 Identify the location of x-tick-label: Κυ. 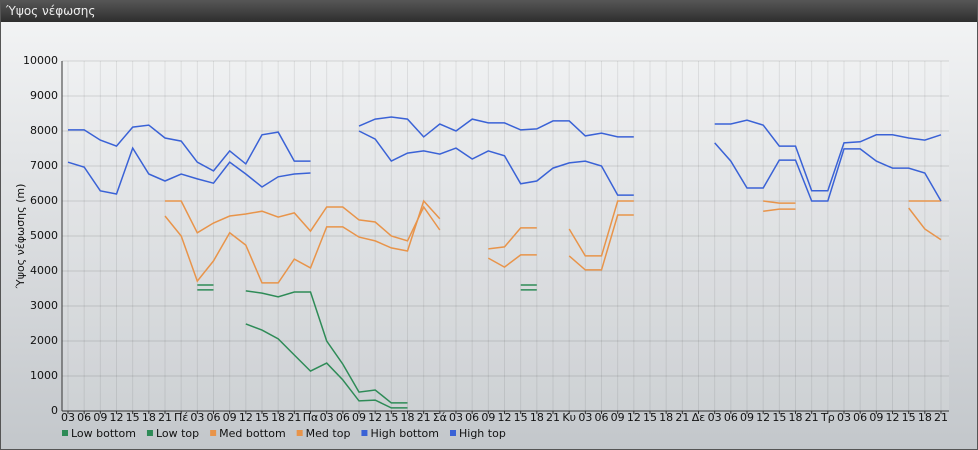
(569, 417).